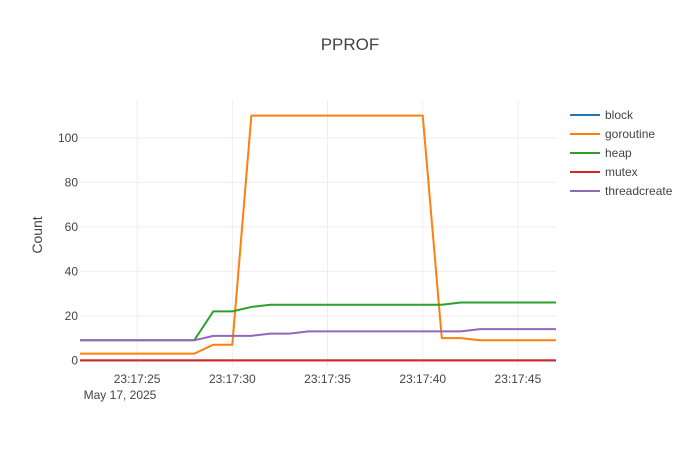 The width and height of the screenshot is (700, 450). What do you see at coordinates (318, 321) in the screenshot?
I see `series-line-heap` at bounding box center [318, 321].